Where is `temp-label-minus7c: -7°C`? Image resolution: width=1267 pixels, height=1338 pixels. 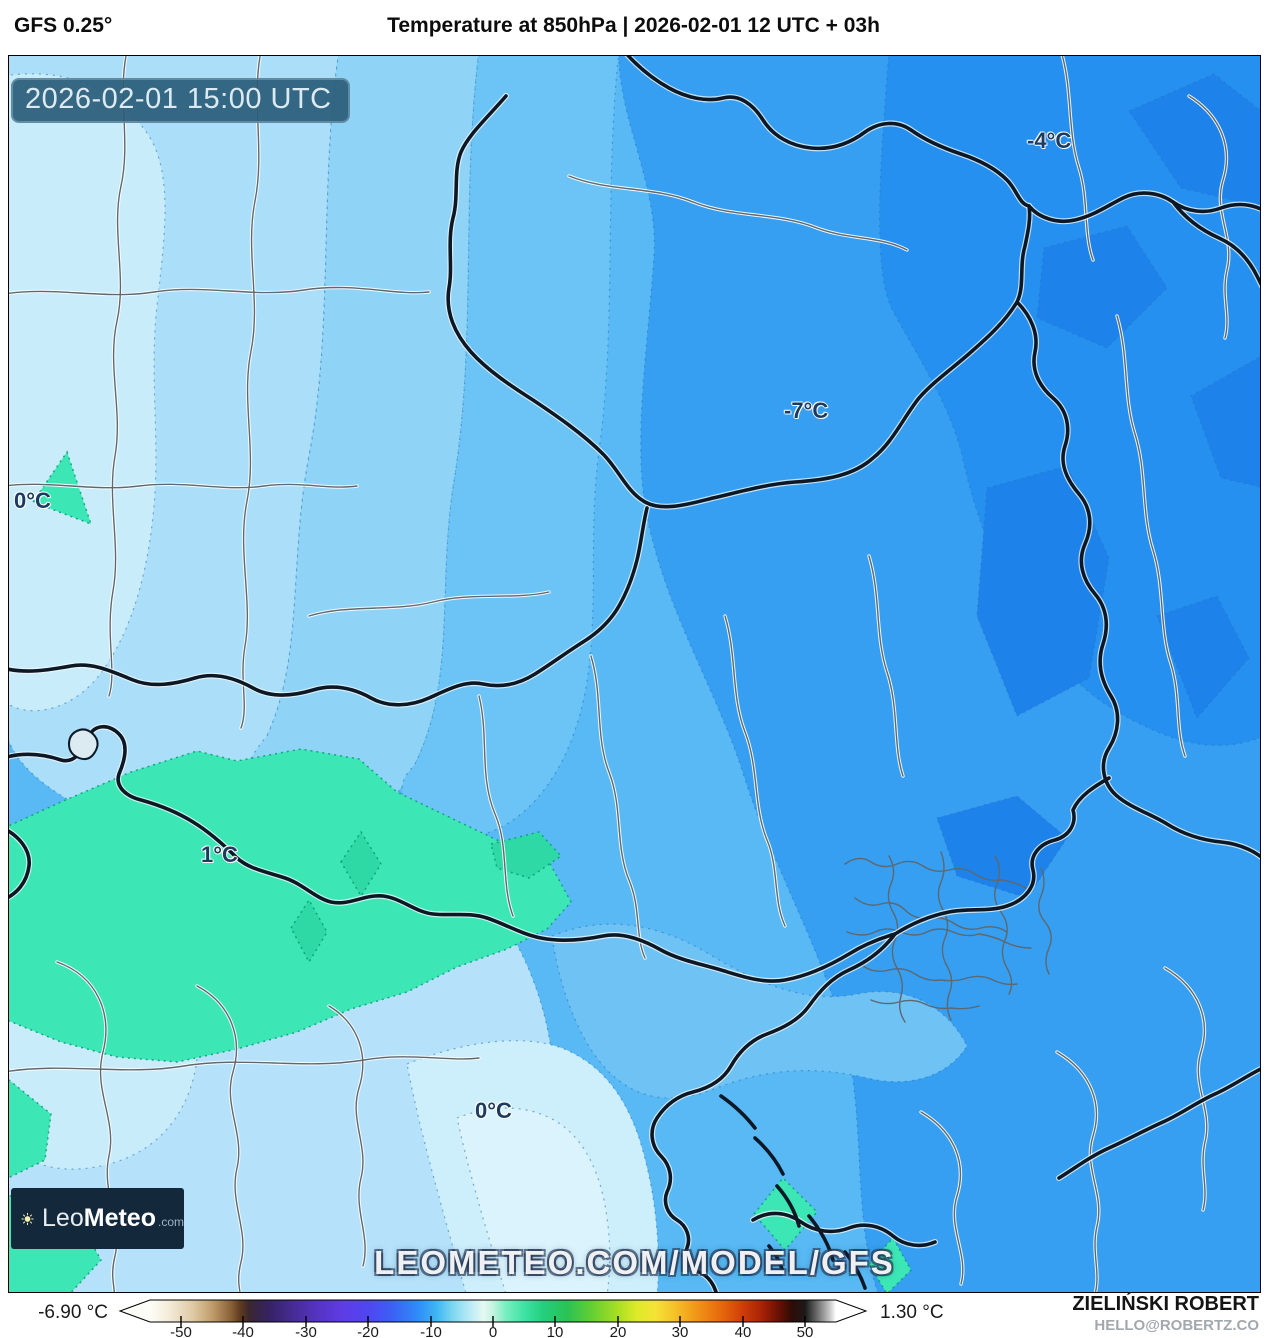
temp-label-minus7c: -7°C is located at coordinates (806, 410).